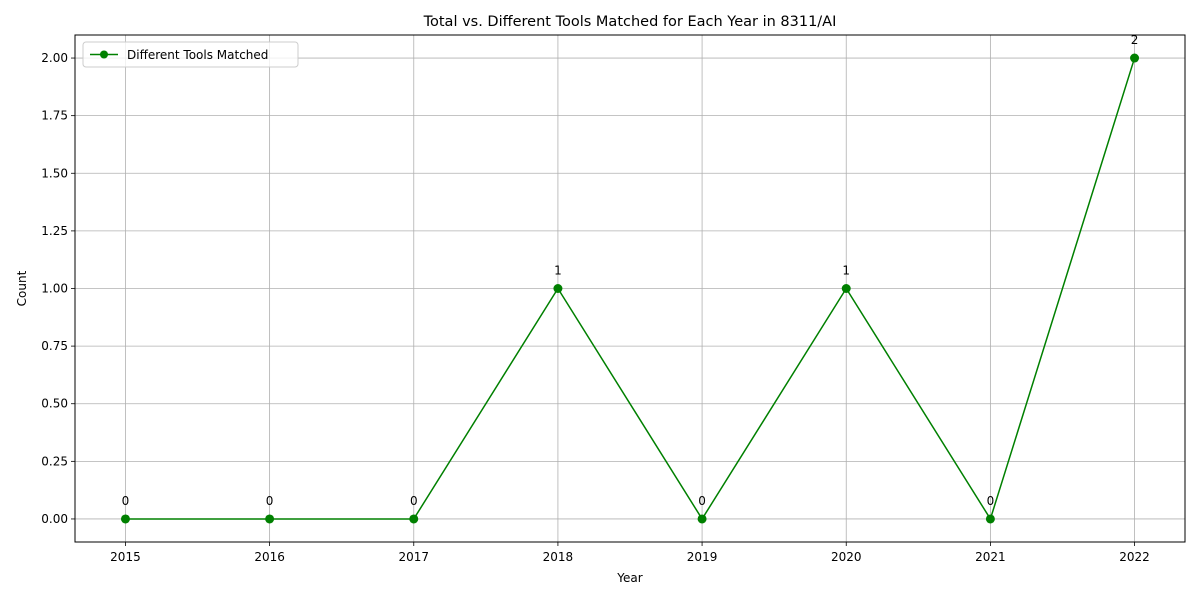 The width and height of the screenshot is (1200, 600). What do you see at coordinates (54, 116) in the screenshot?
I see `y-tick-label: 1.75` at bounding box center [54, 116].